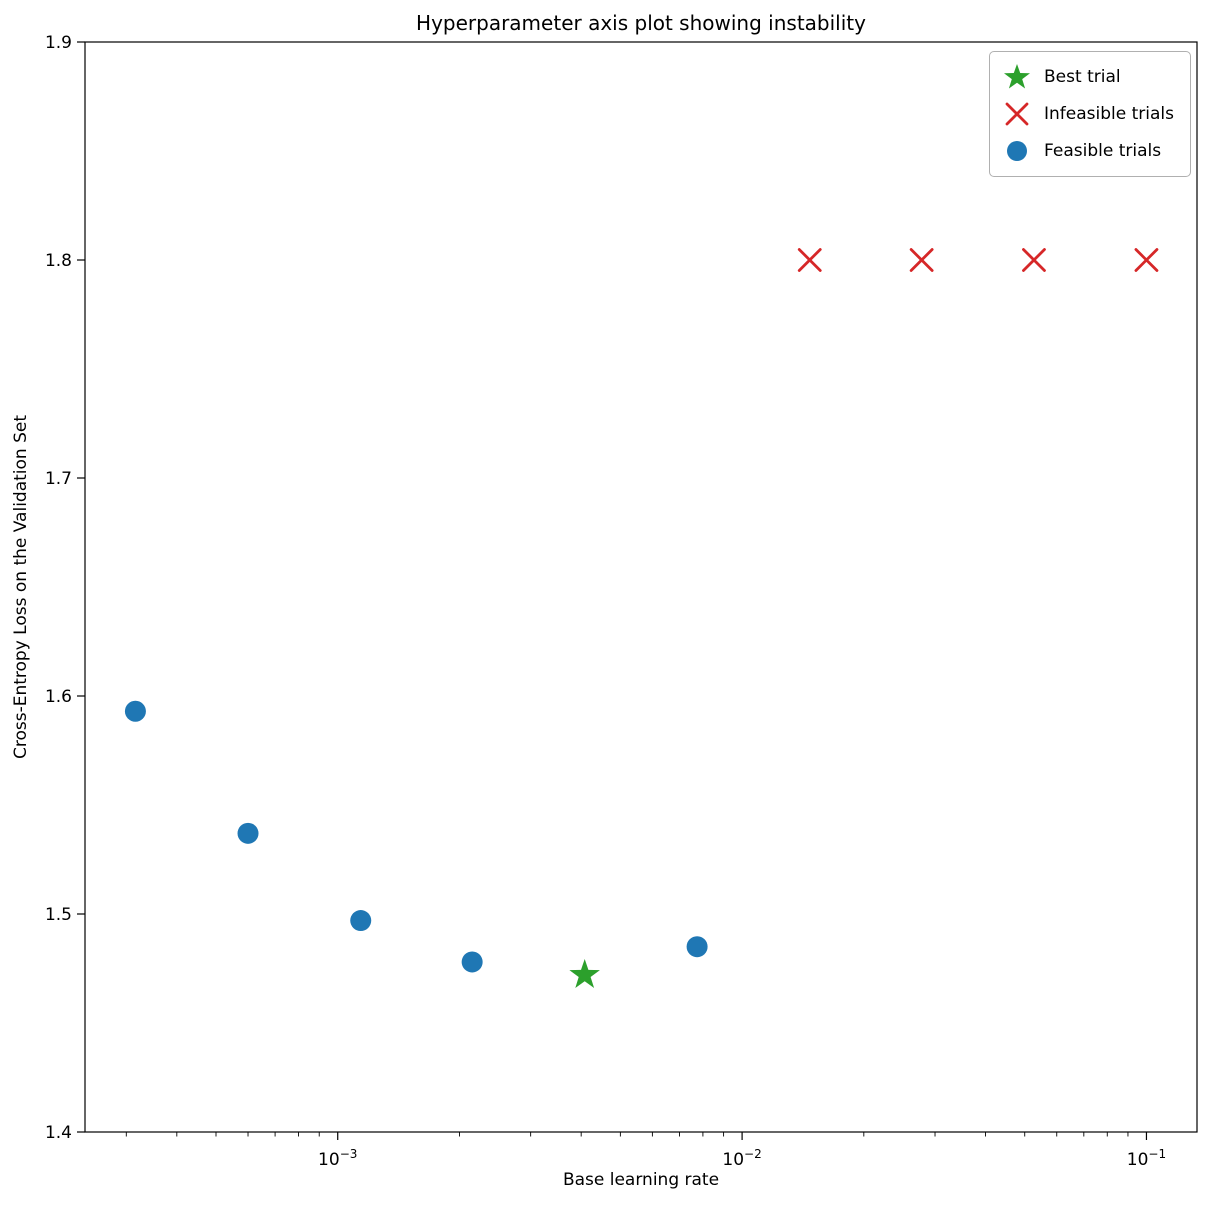 The height and width of the screenshot is (1209, 1217). What do you see at coordinates (584, 973) in the screenshot?
I see `best-trial-marker` at bounding box center [584, 973].